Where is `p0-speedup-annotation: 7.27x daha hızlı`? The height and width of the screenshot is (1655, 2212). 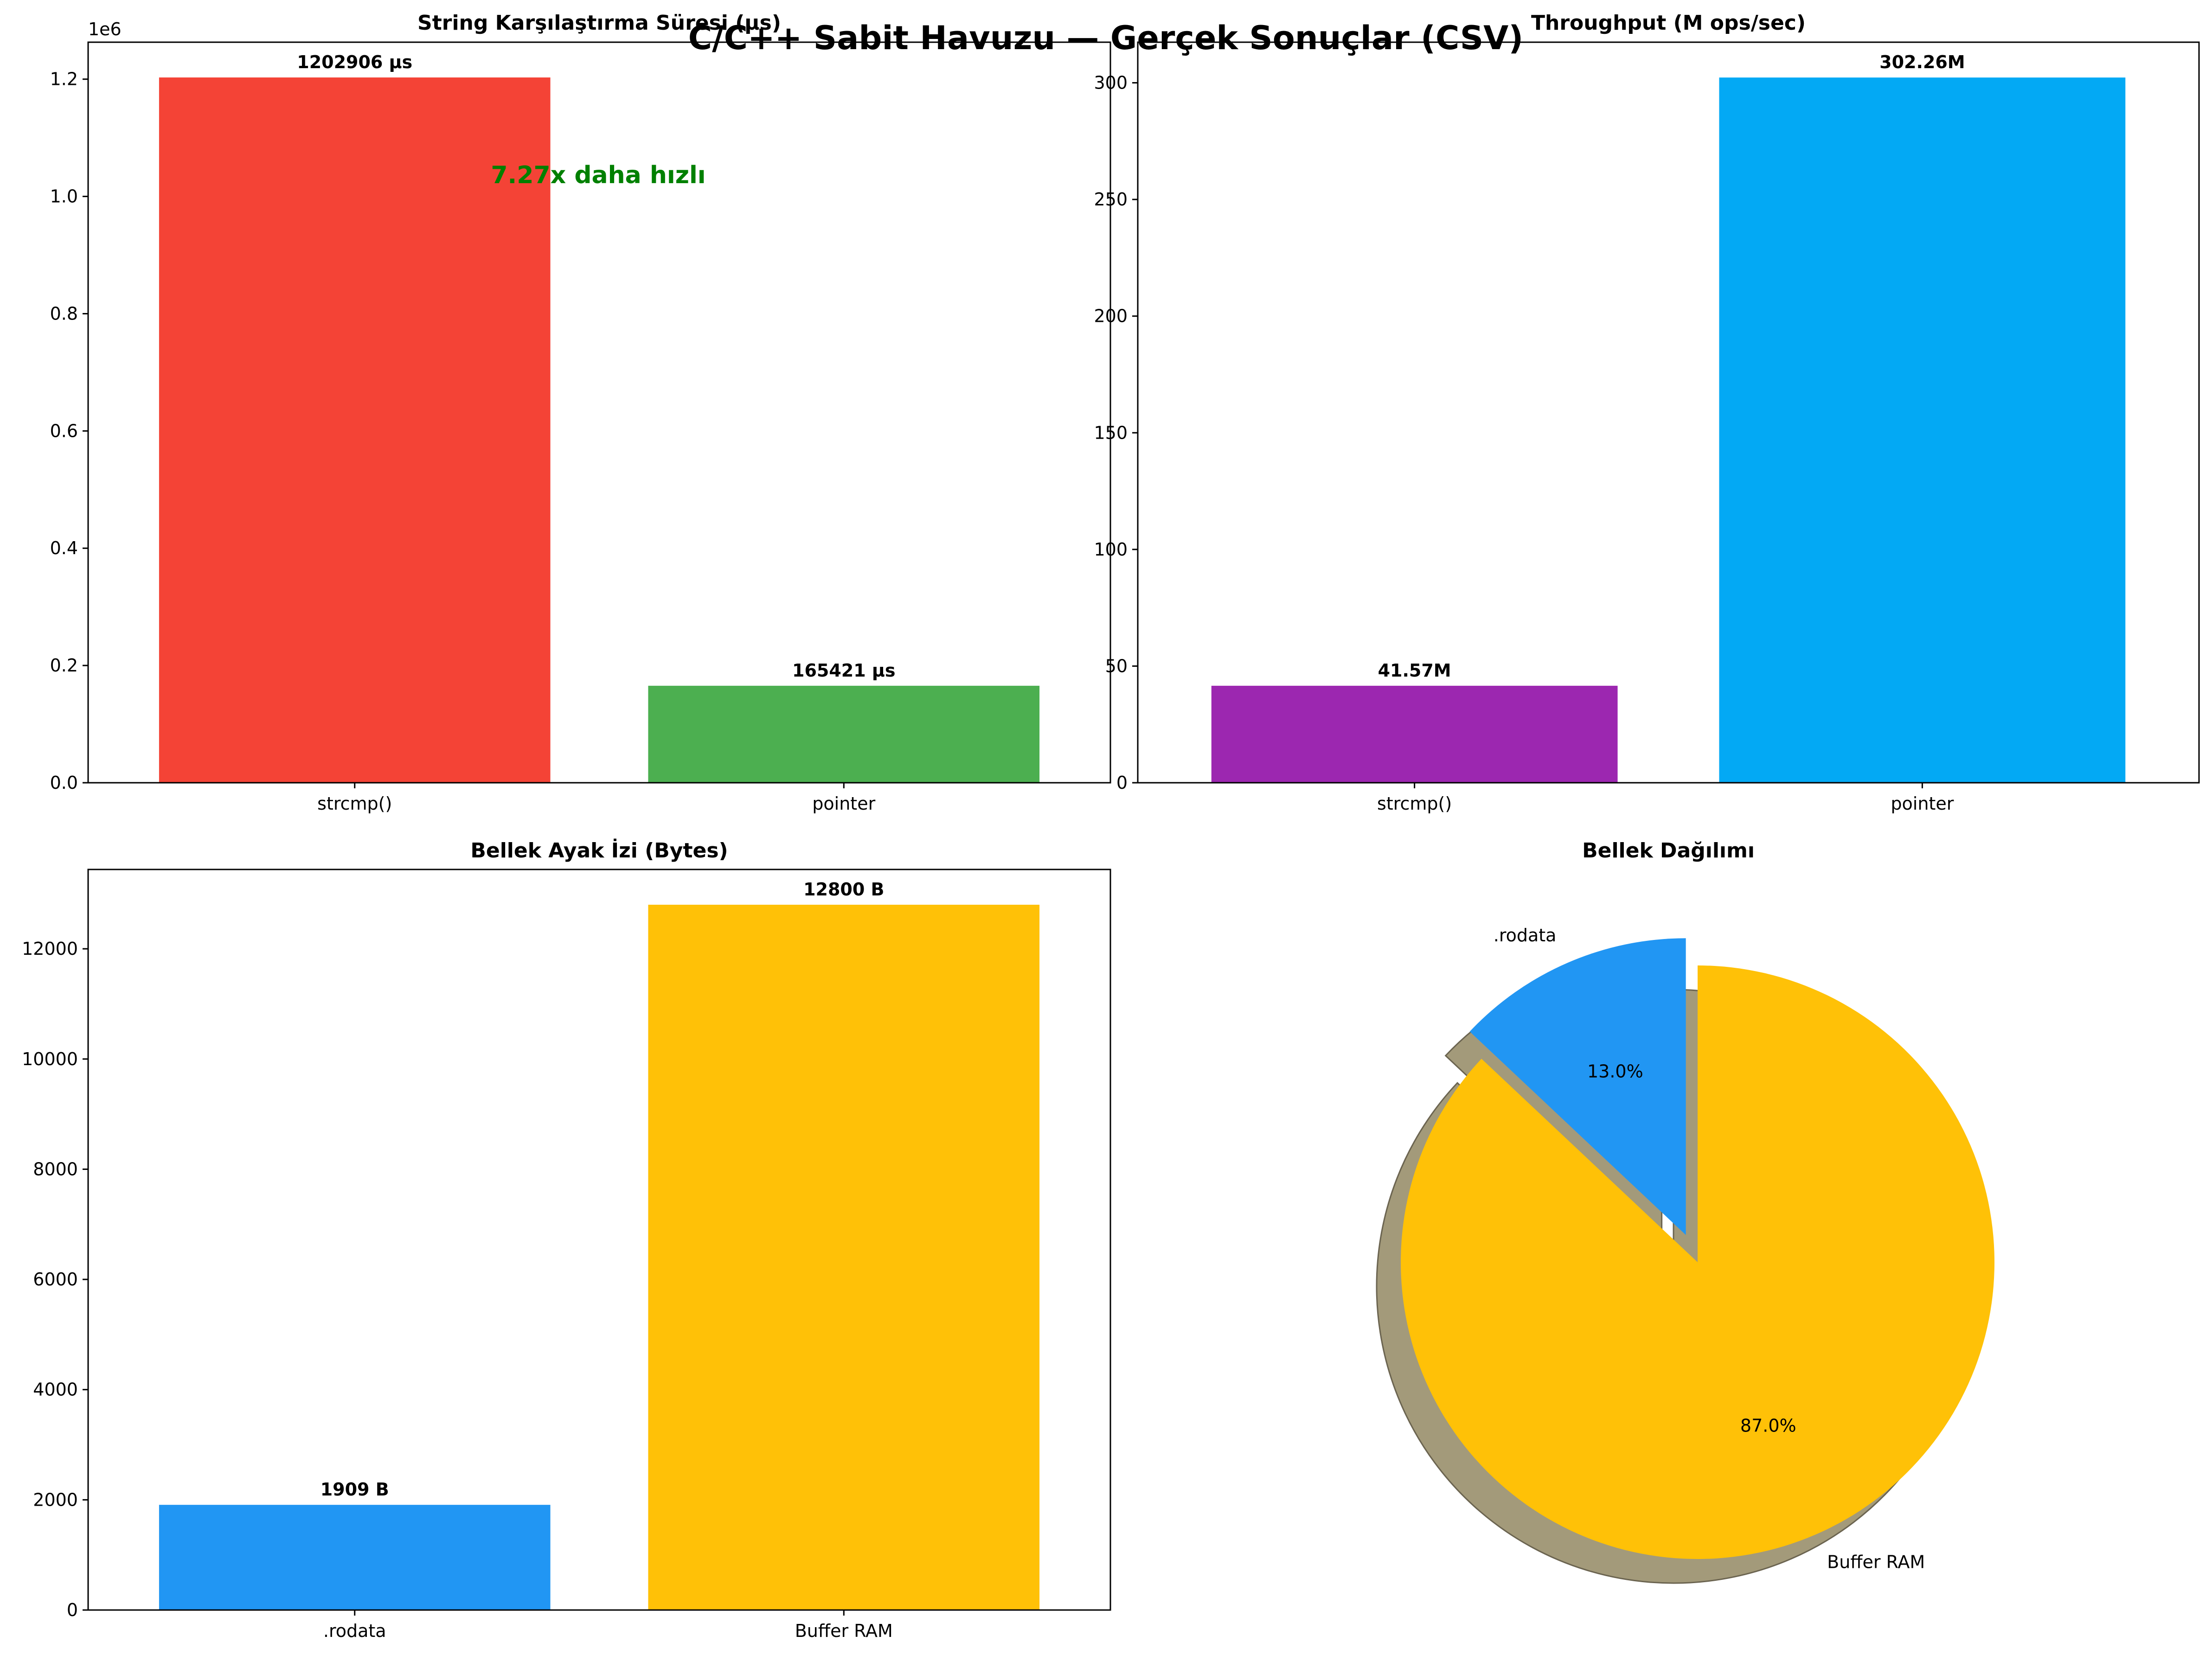 p0-speedup-annotation: 7.27x daha hızlı is located at coordinates (598, 175).